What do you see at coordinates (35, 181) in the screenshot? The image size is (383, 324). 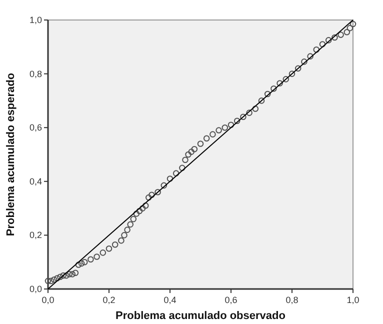 I see `y-tick-label: 0,4` at bounding box center [35, 181].